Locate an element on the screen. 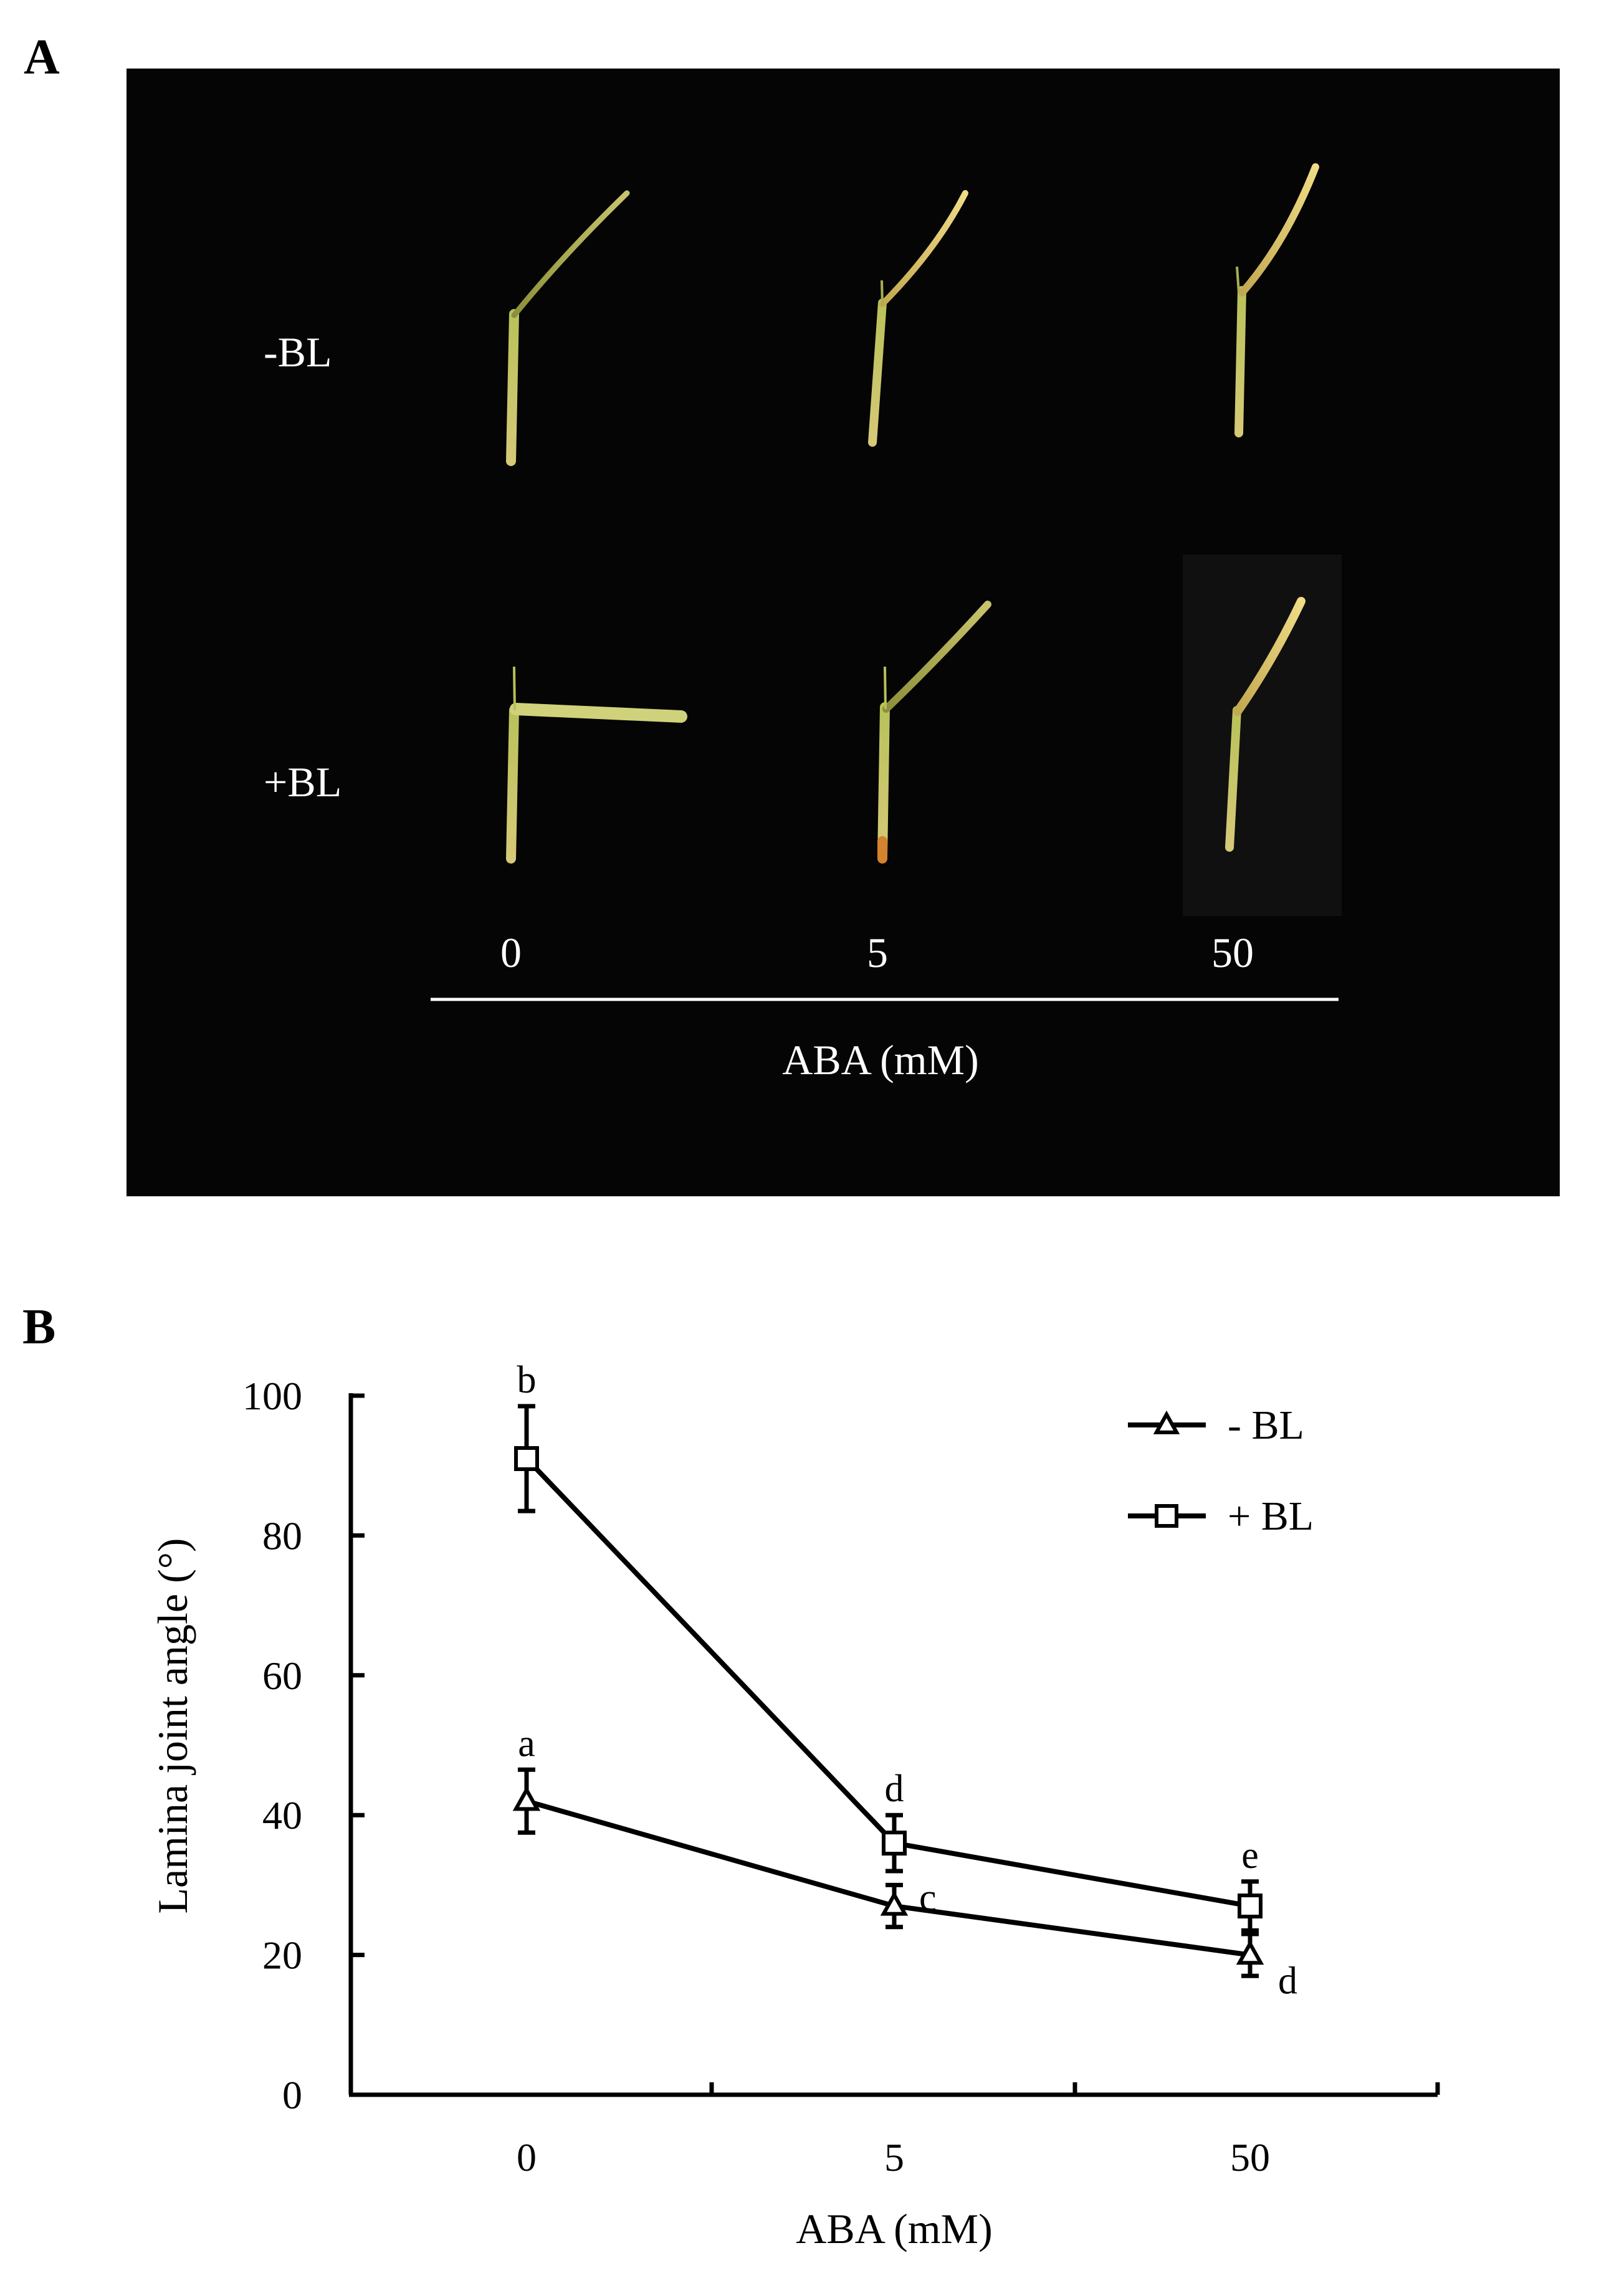  y-tick-label: 100 is located at coordinates (272, 1396).